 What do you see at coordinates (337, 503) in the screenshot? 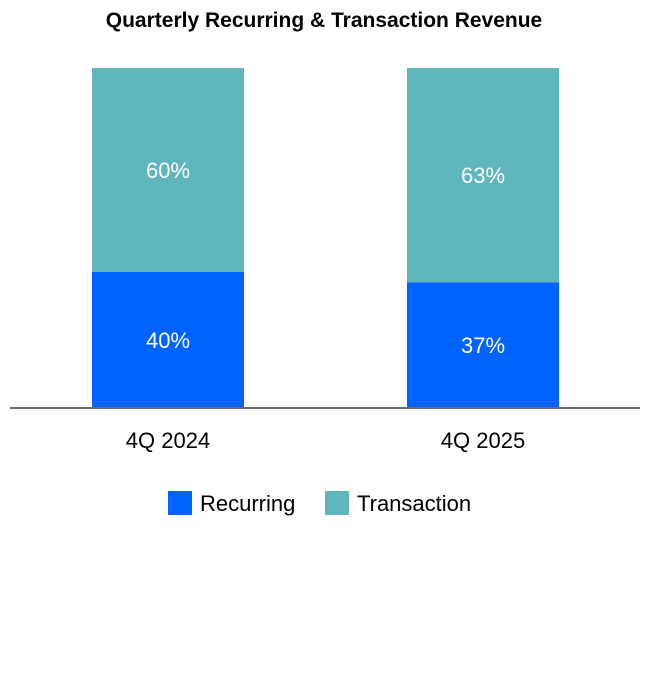
I see `legend-swatch-transaction` at bounding box center [337, 503].